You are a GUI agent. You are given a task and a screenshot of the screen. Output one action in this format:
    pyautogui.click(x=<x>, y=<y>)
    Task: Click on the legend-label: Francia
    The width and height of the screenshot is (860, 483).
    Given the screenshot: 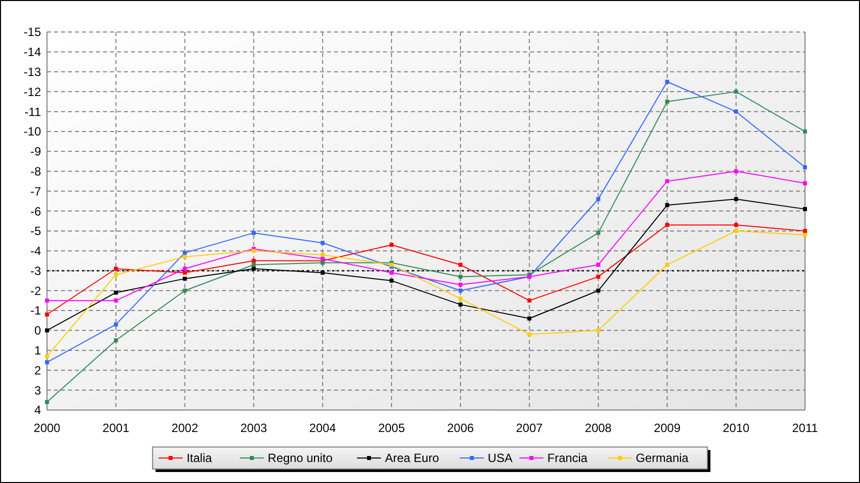 What is the action you would take?
    pyautogui.click(x=567, y=458)
    